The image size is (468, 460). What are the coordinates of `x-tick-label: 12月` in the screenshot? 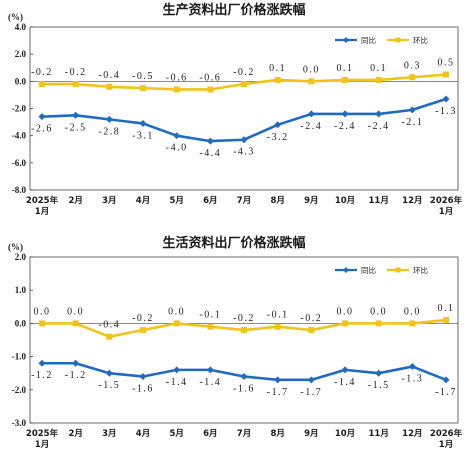 It's located at (412, 201).